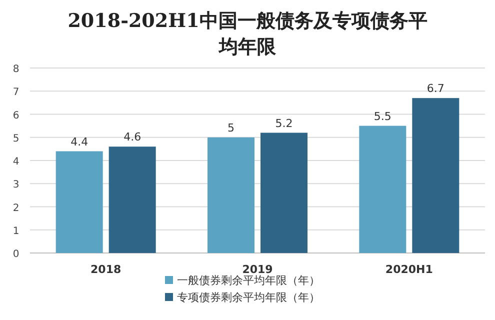 Image resolution: width=495 pixels, height=320 pixels. I want to click on data-label: 5.2, so click(284, 123).